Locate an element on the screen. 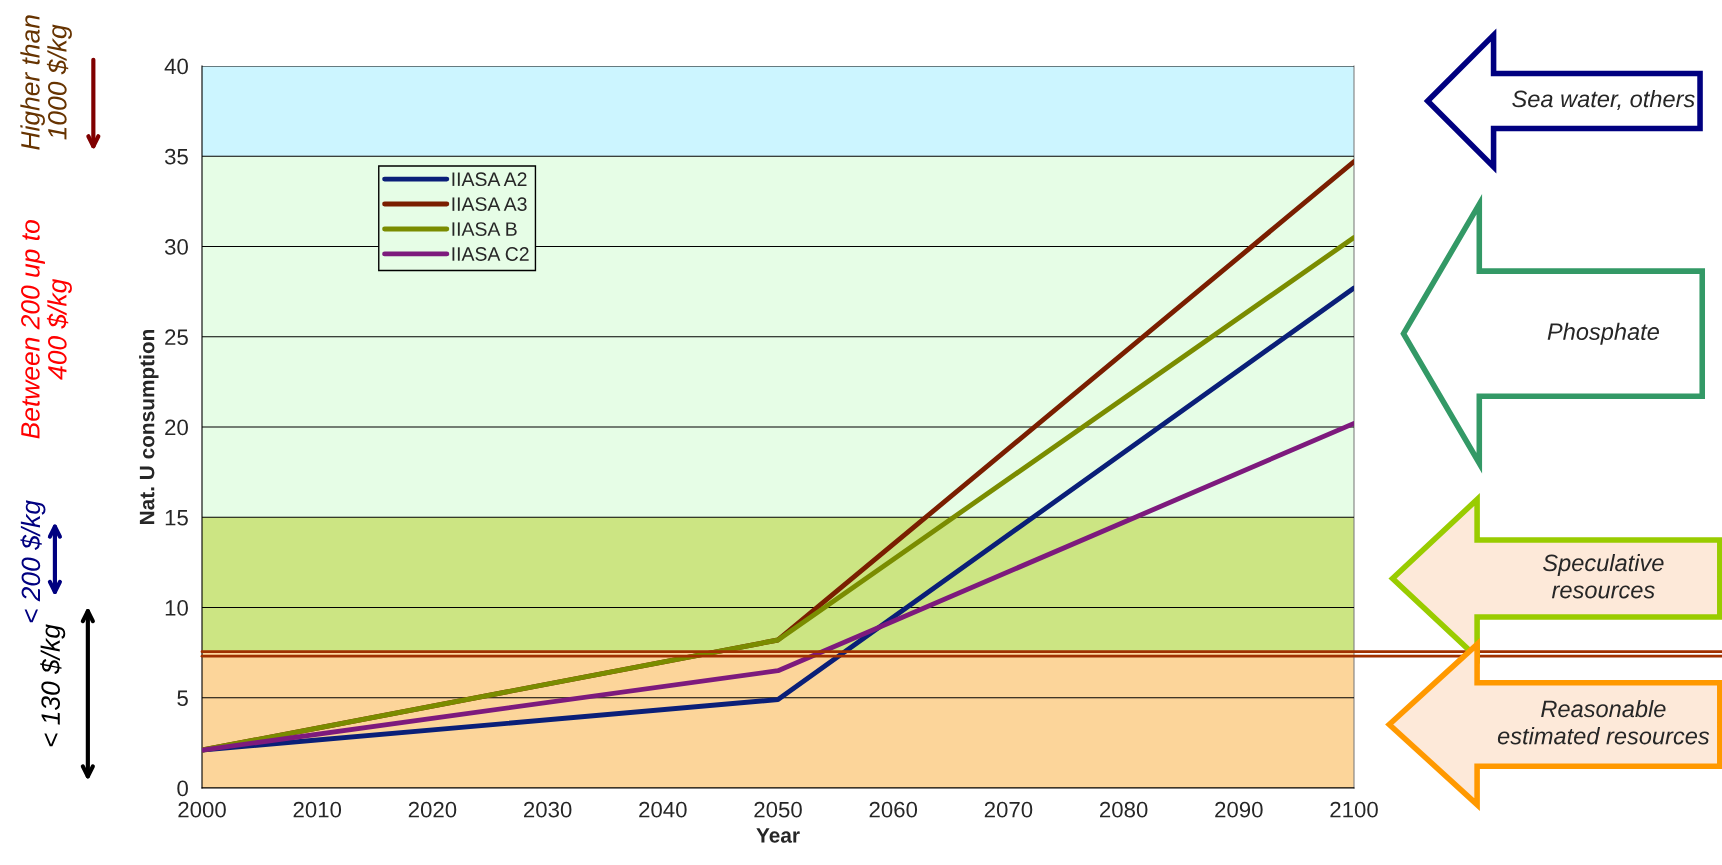 The height and width of the screenshot is (865, 1722). y-tick-label: 30 is located at coordinates (176, 247).